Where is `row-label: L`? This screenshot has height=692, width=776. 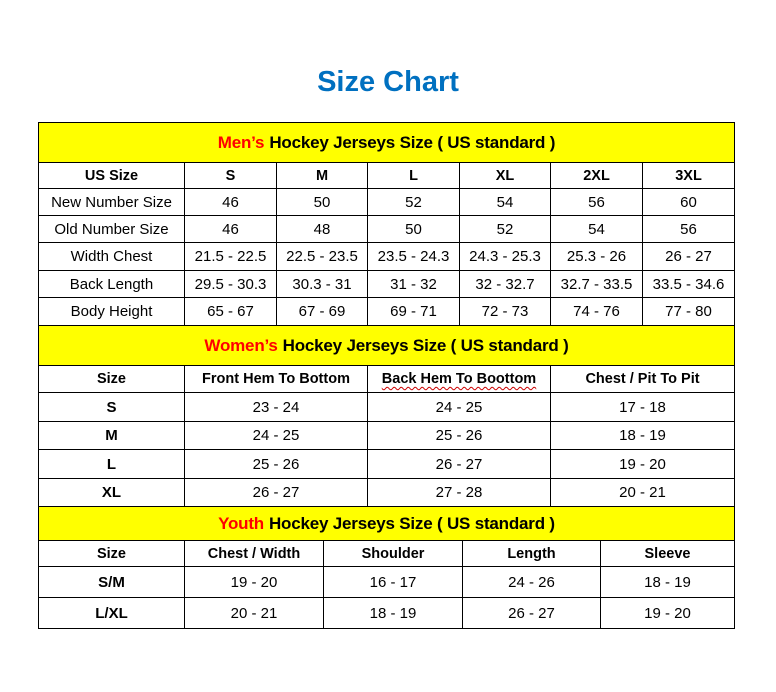 row-label: L is located at coordinates (111, 464).